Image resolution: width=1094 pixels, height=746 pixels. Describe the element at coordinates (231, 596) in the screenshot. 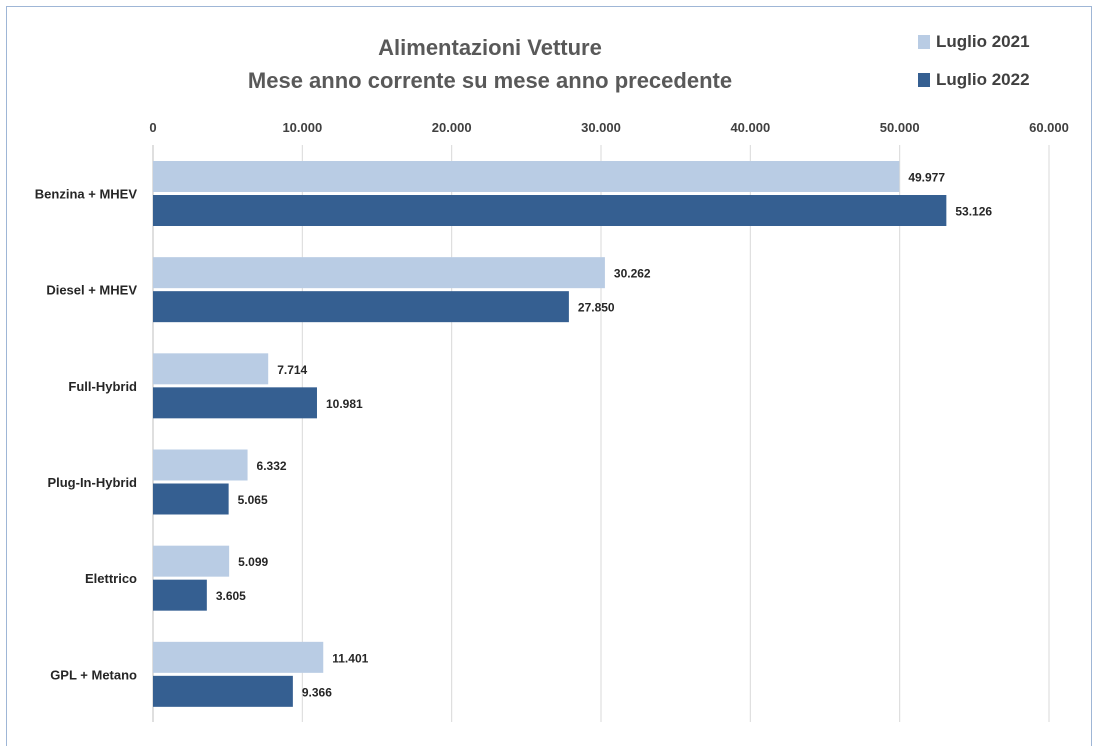

I see `data-label-2022-4: 3.605` at that location.